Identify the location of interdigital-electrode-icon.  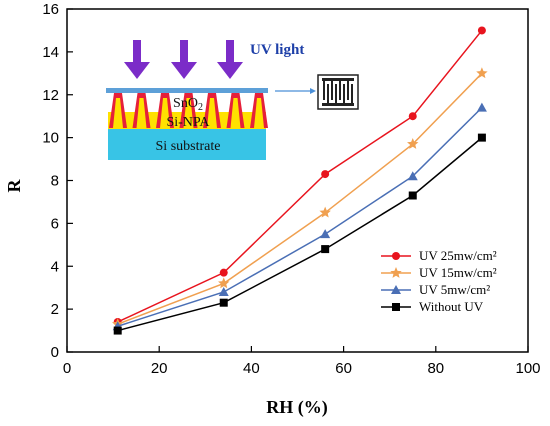
(338, 92).